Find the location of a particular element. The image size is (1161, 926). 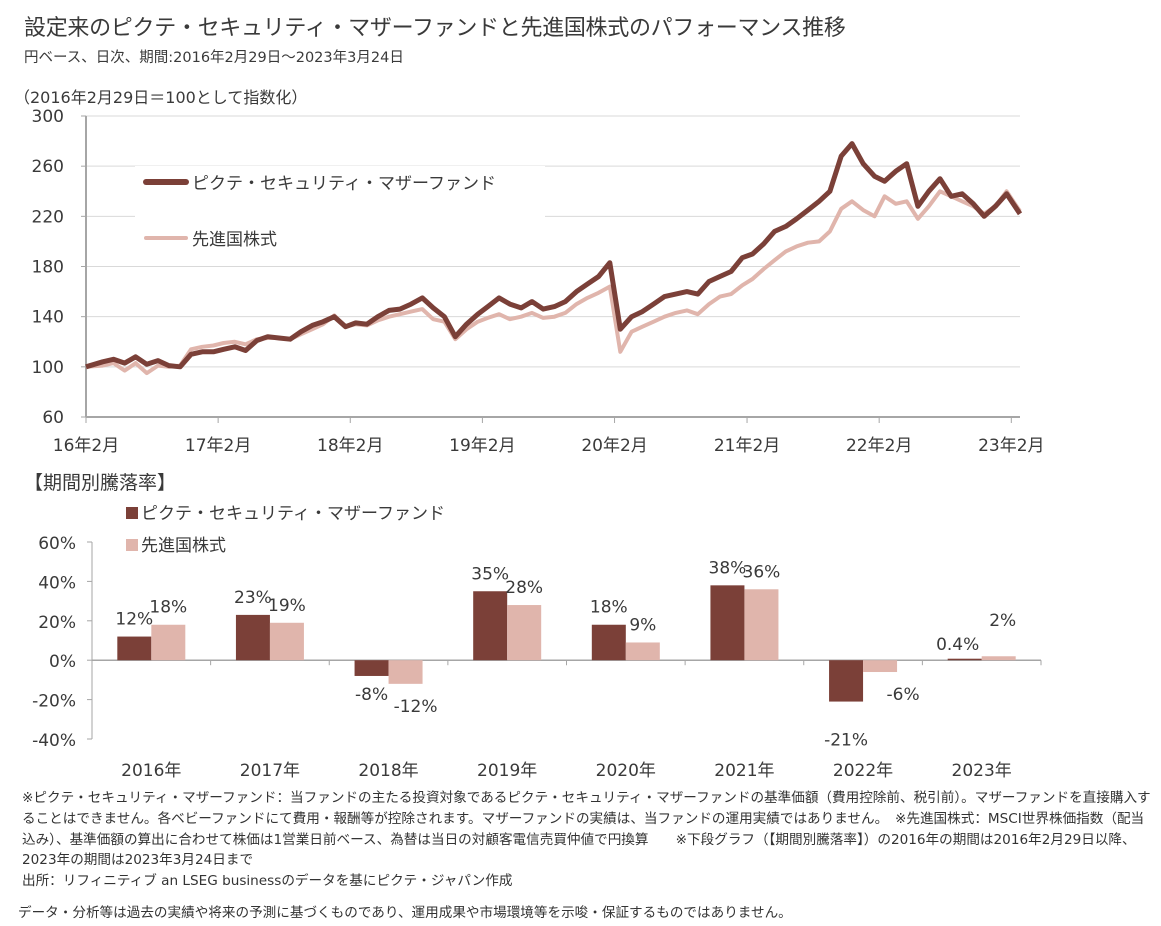

y-tick-label: 60 is located at coordinates (53, 418).